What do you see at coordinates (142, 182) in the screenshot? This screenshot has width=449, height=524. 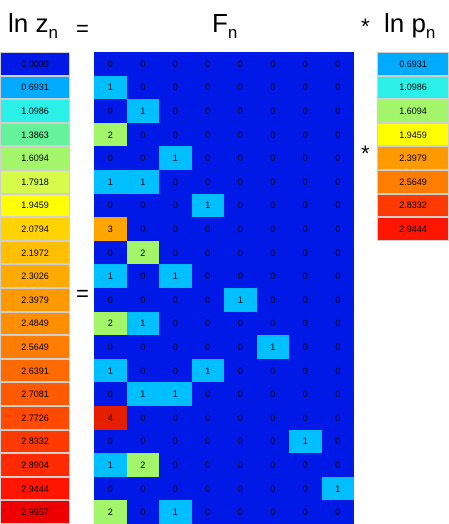 I see `f-cell-r5-c1: 1` at bounding box center [142, 182].